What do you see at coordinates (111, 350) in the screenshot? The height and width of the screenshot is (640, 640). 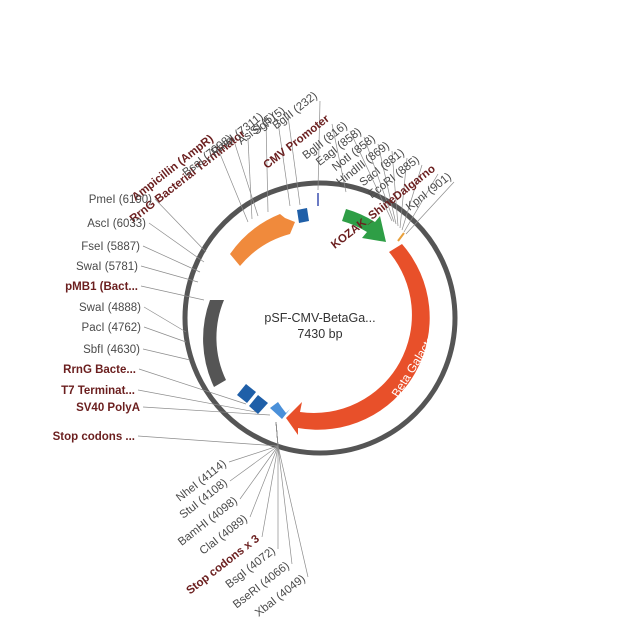 I see `left-label-7: SbfI (4630)` at bounding box center [111, 350].